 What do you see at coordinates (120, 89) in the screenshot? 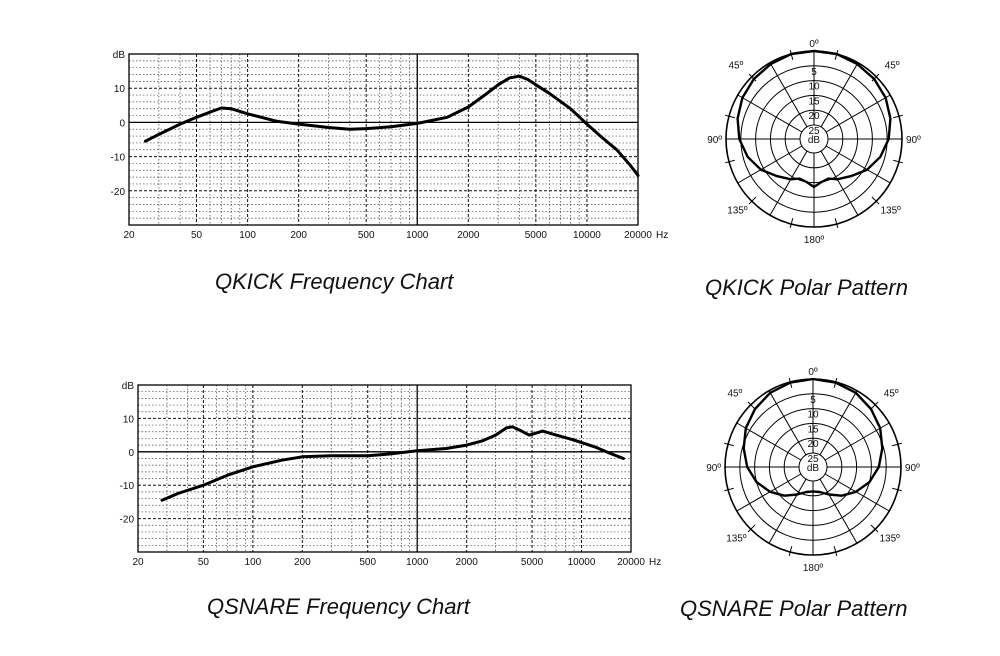
I see `y-tick-label: 10` at bounding box center [120, 89].